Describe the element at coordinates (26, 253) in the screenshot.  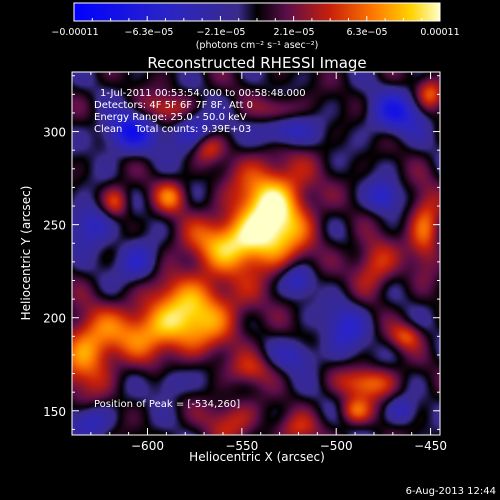
I see `y-axis-title: Heliocentric Y (arcsec)` at that location.